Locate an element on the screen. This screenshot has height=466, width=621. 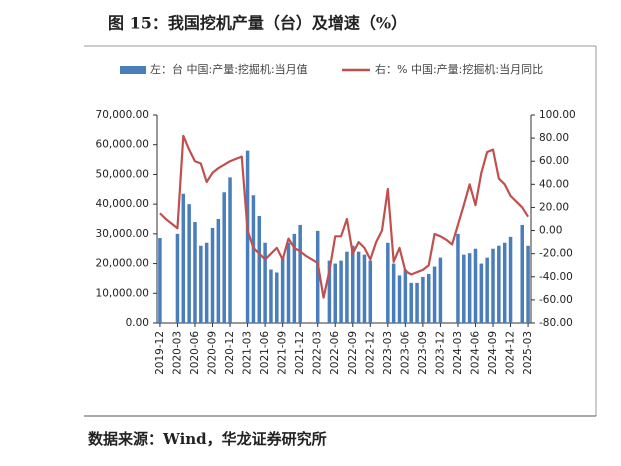
legend-label: 左：台 中国:产量:挖掘机:当月值 is located at coordinates (229, 69).